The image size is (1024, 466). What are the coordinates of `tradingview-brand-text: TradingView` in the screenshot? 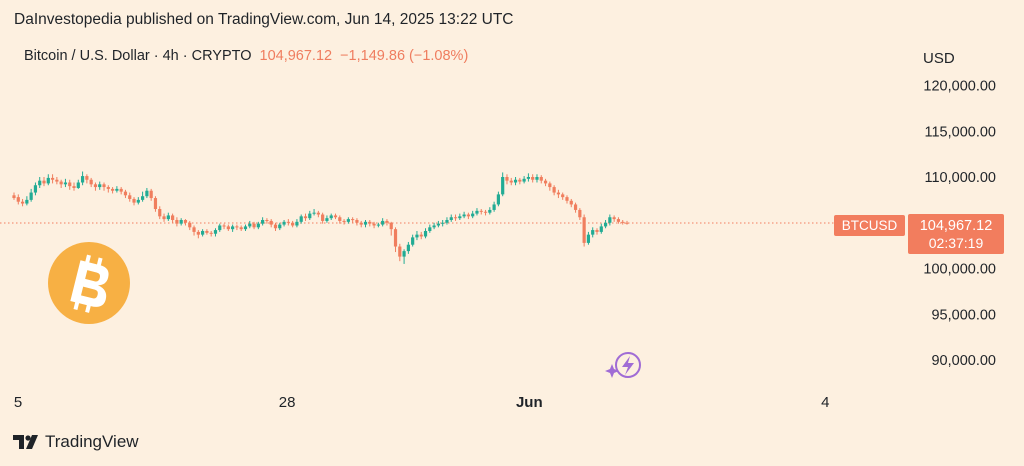 It's located at (92, 441).